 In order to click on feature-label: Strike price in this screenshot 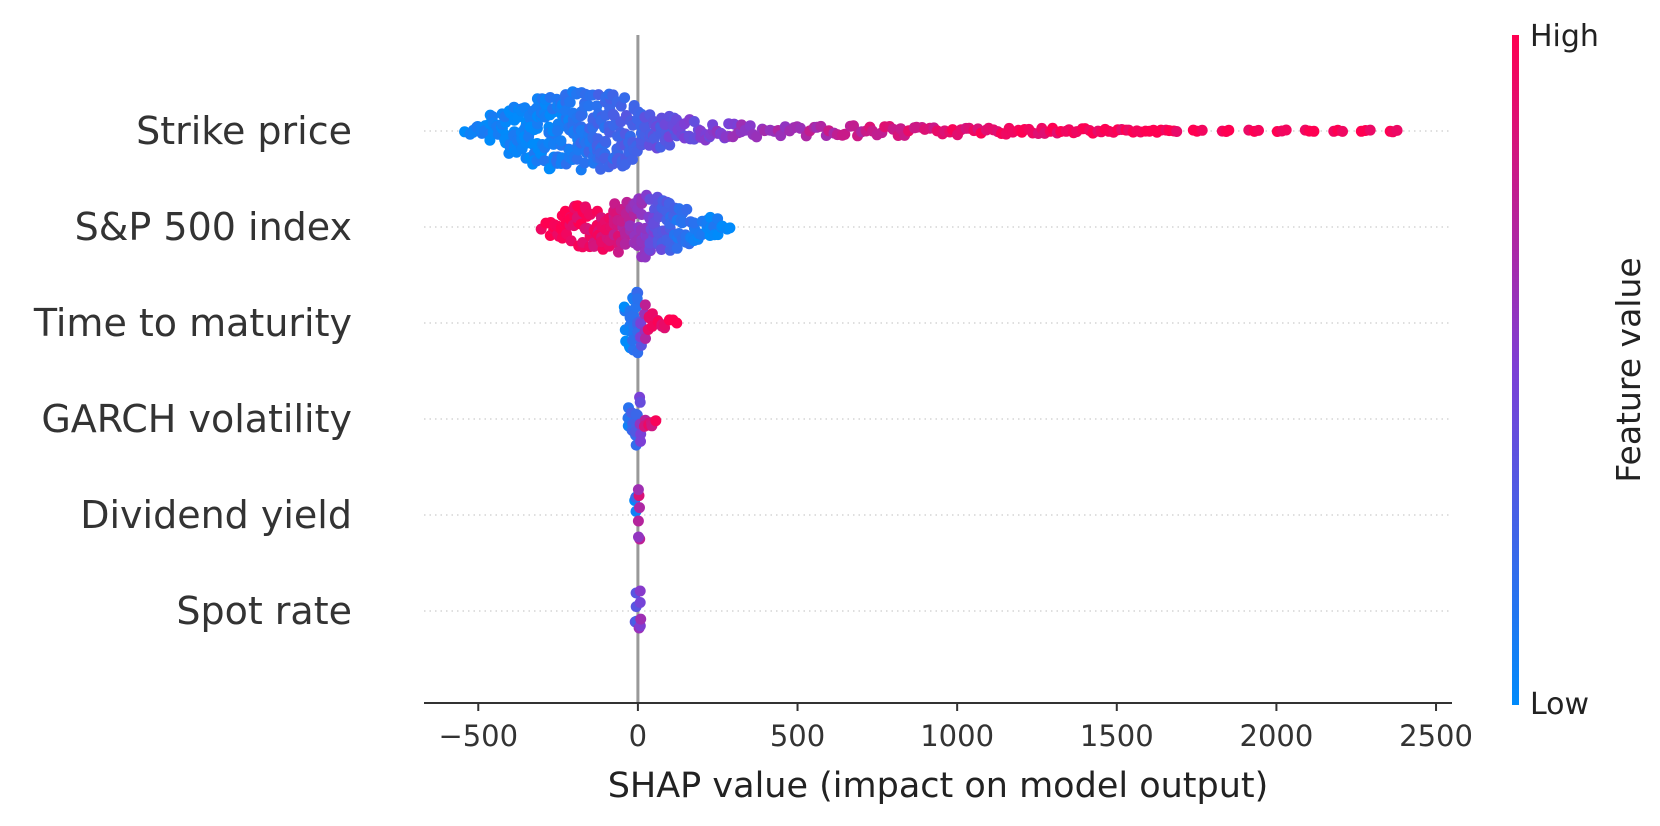, I will do `click(244, 131)`.